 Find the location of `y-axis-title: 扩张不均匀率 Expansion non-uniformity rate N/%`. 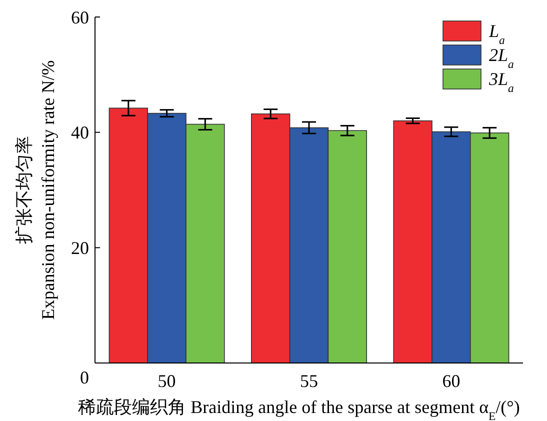

y-axis-title: 扩张不均匀率 Expansion non-uniformity rate N/% is located at coordinates (36, 190).